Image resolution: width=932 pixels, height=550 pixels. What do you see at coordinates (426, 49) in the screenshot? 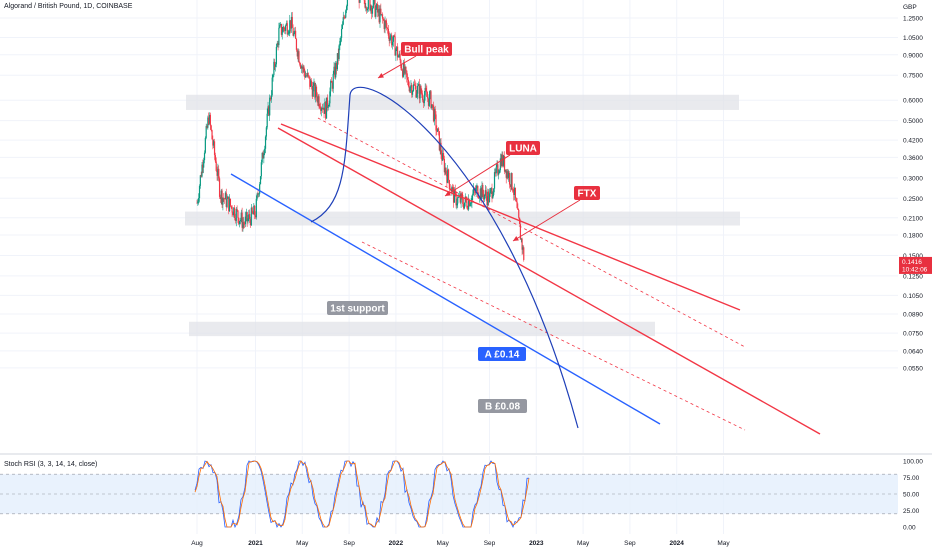
I see `bull-peak-label: Bull peak` at bounding box center [426, 49].